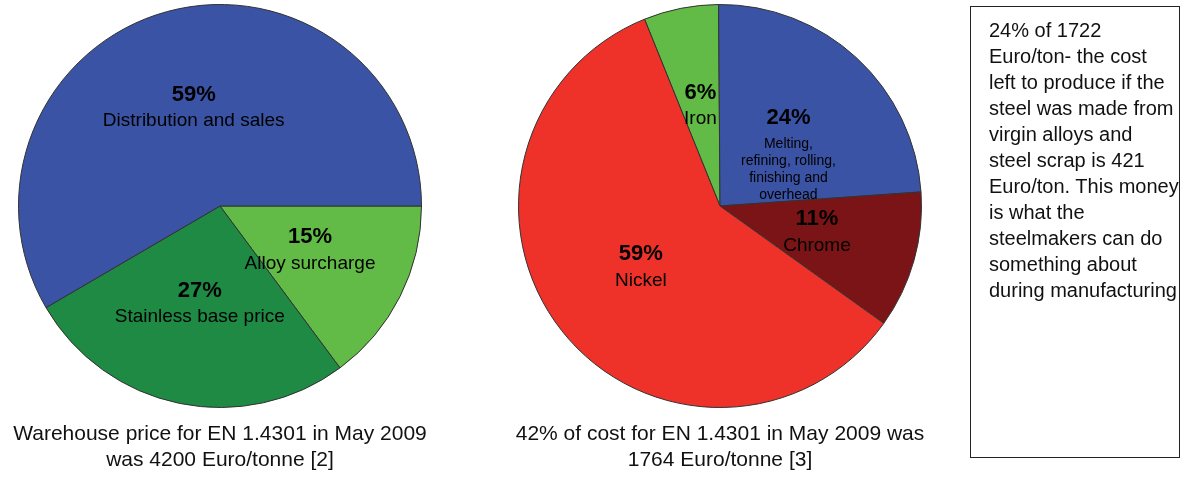 The image size is (1197, 484). Describe the element at coordinates (700, 92) in the screenshot. I see `data-label: 6%` at that location.